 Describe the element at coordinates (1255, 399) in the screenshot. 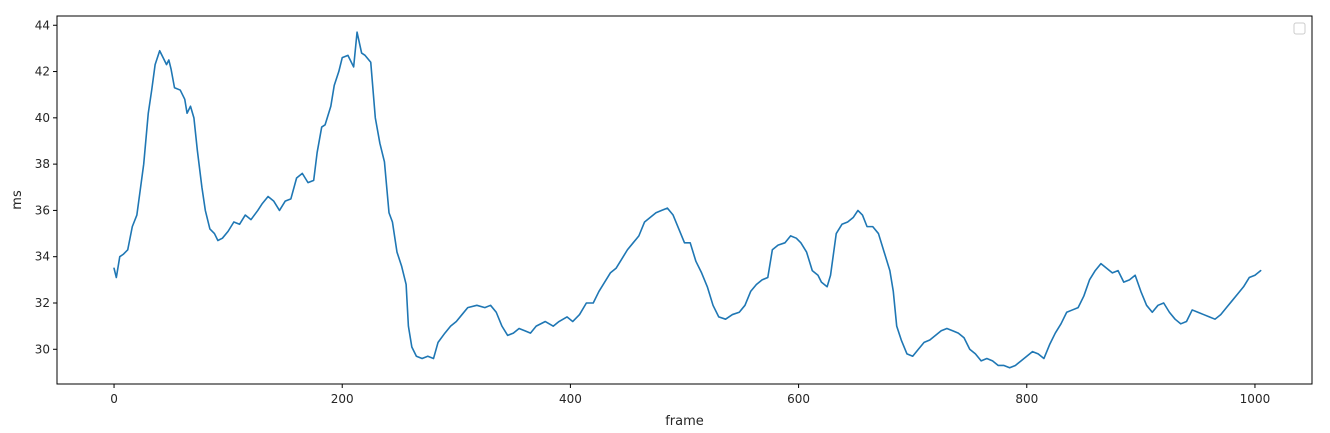

I see `x-tick-label: 1000` at that location.